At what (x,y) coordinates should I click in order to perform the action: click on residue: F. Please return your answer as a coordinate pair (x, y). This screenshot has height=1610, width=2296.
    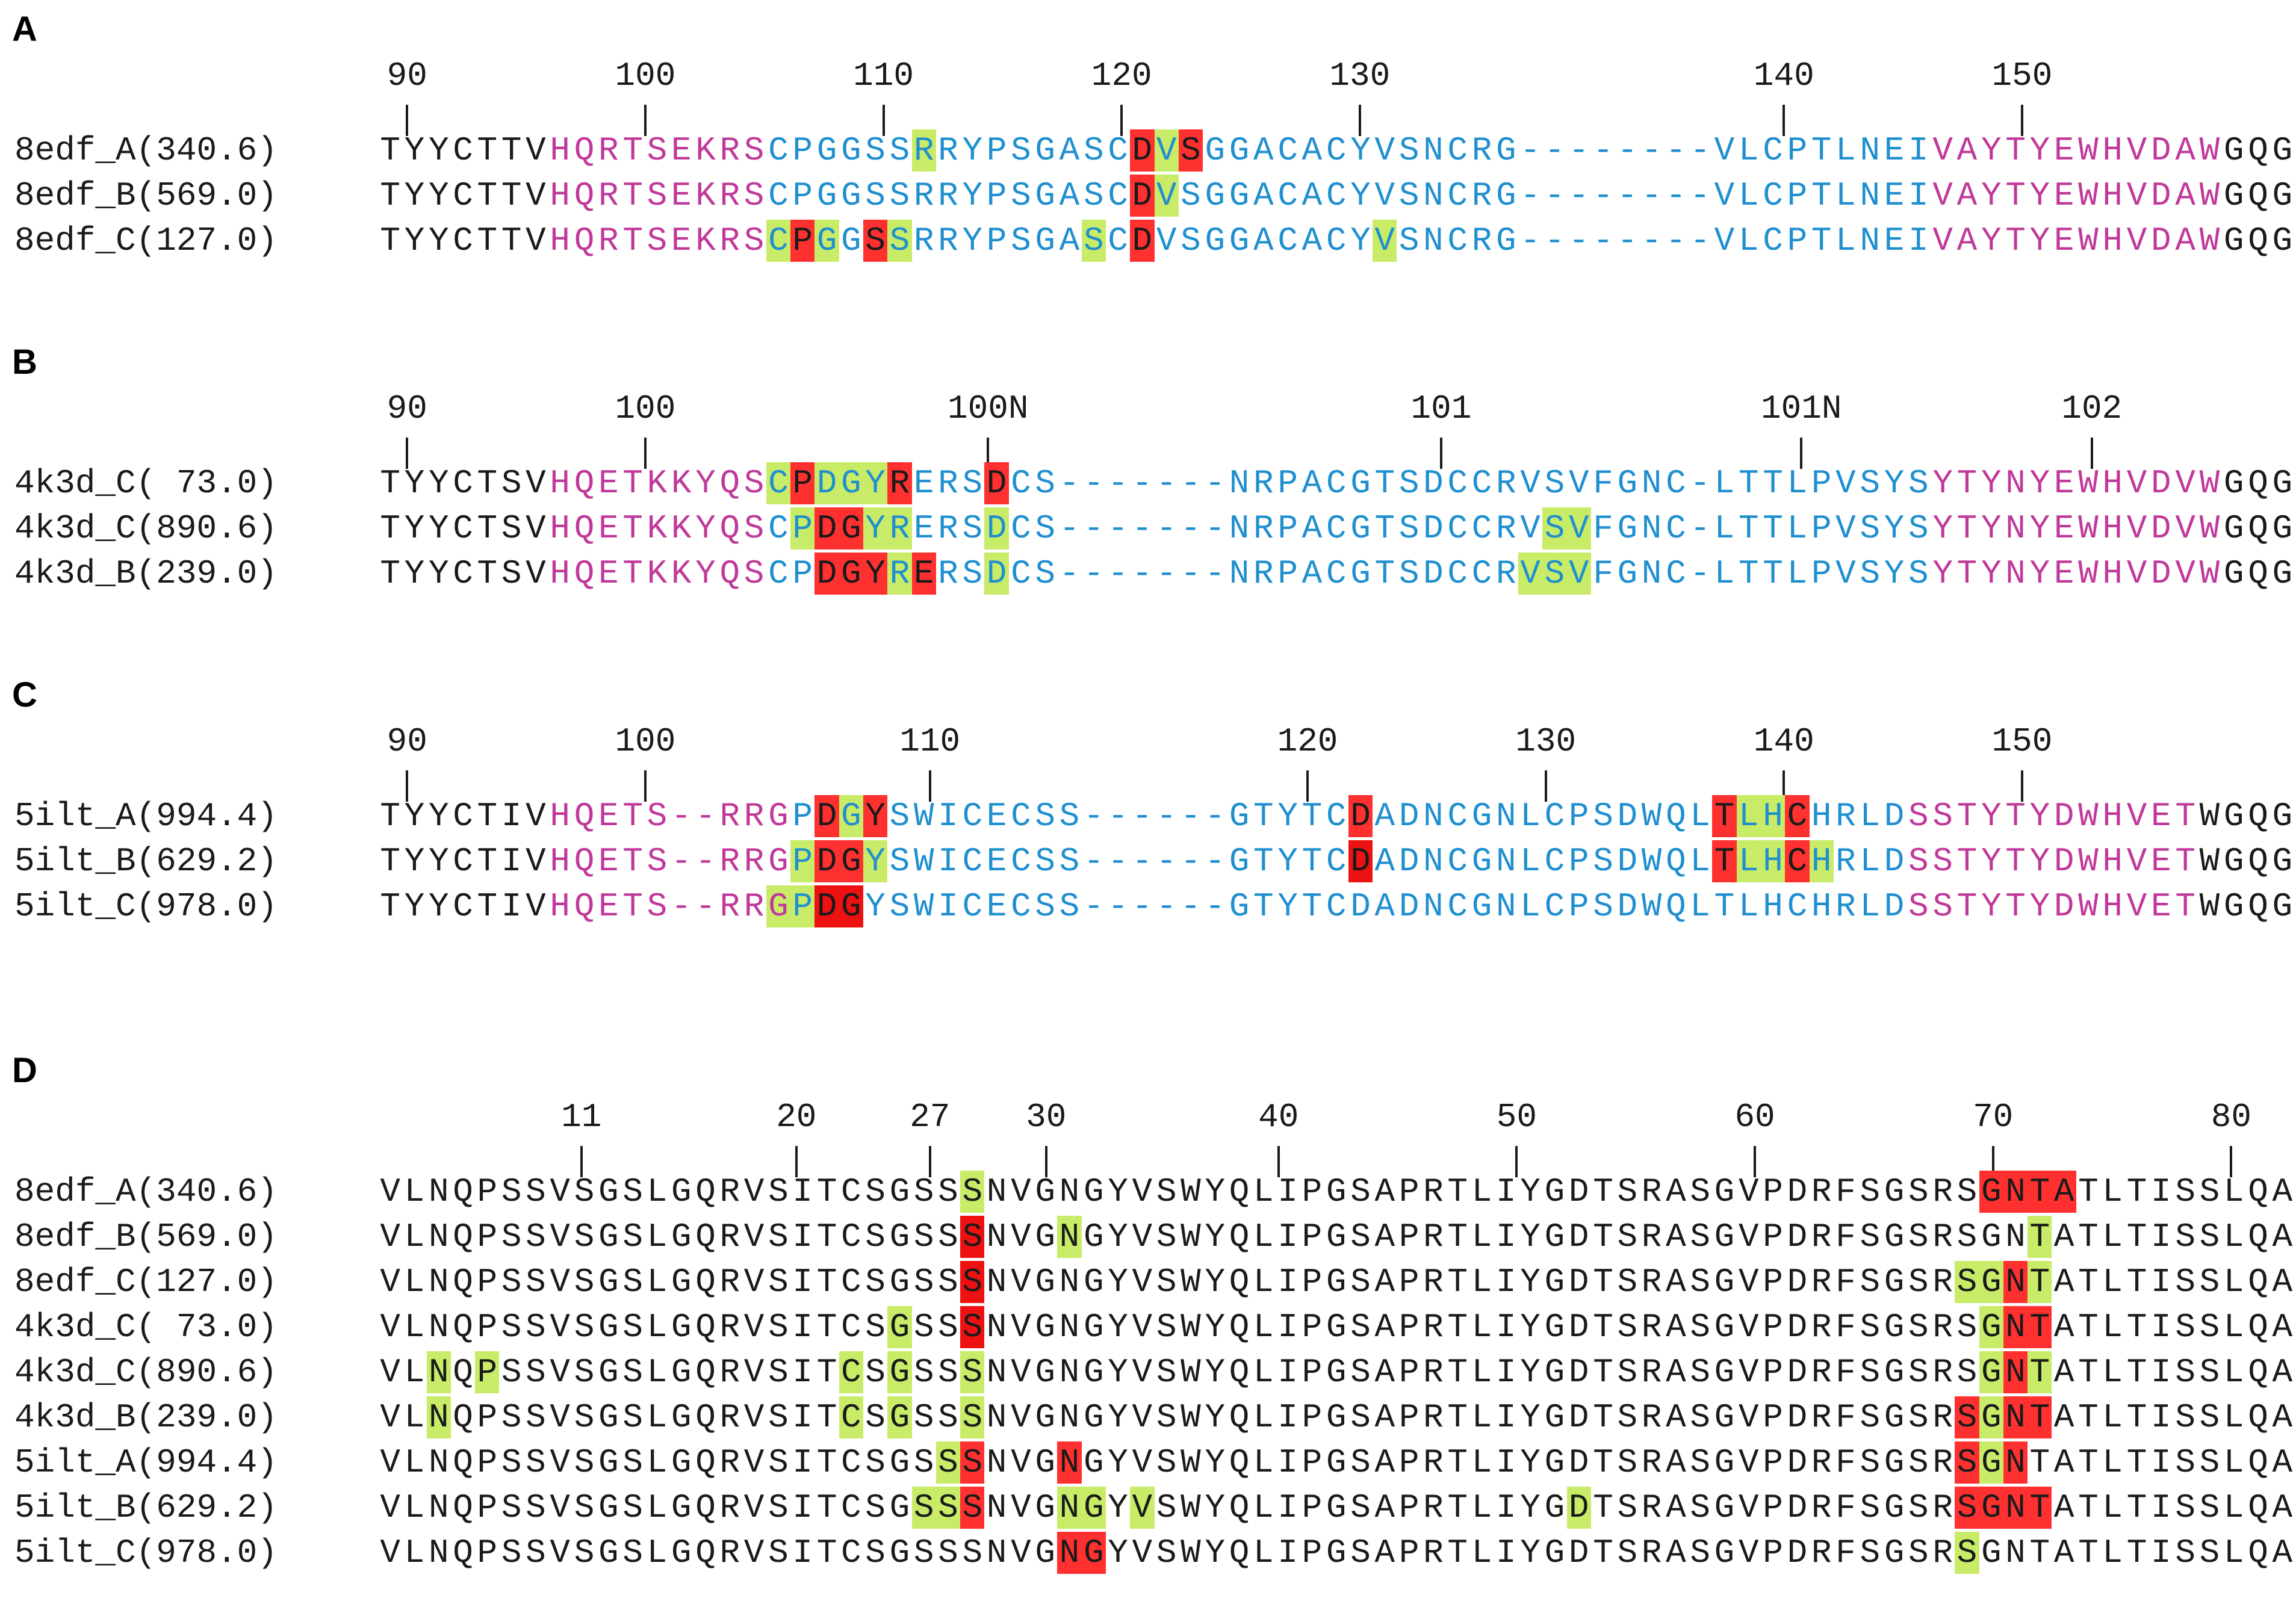
    Looking at the image, I should click on (1845, 1327).